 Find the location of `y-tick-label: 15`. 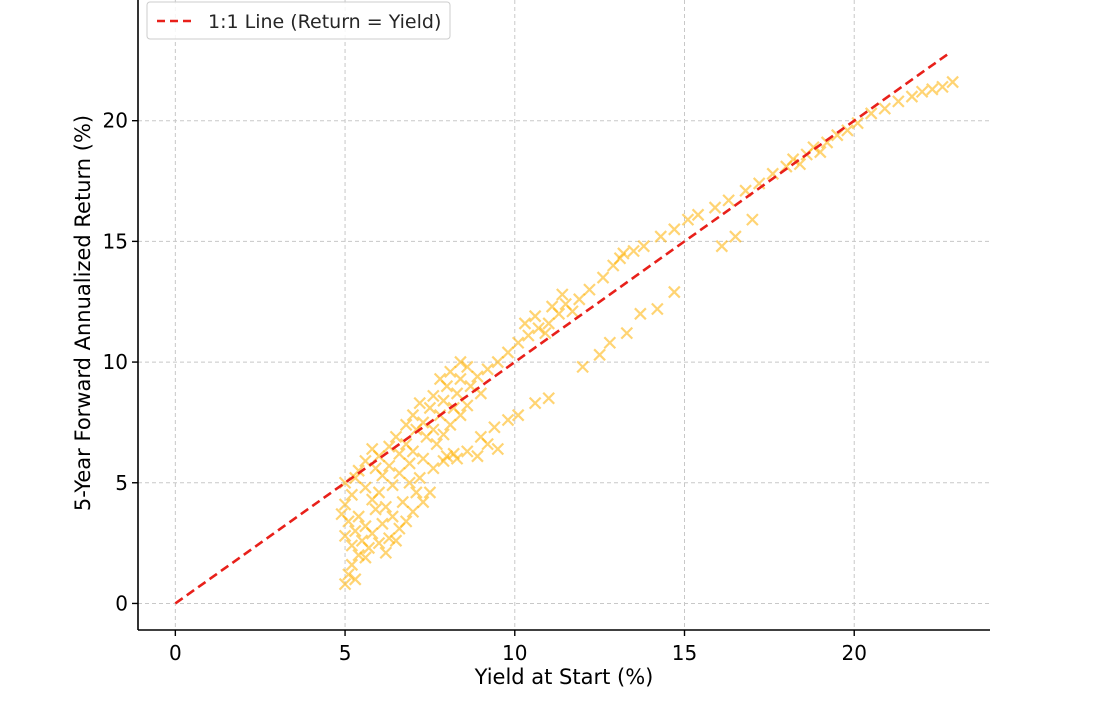

y-tick-label: 15 is located at coordinates (115, 241).